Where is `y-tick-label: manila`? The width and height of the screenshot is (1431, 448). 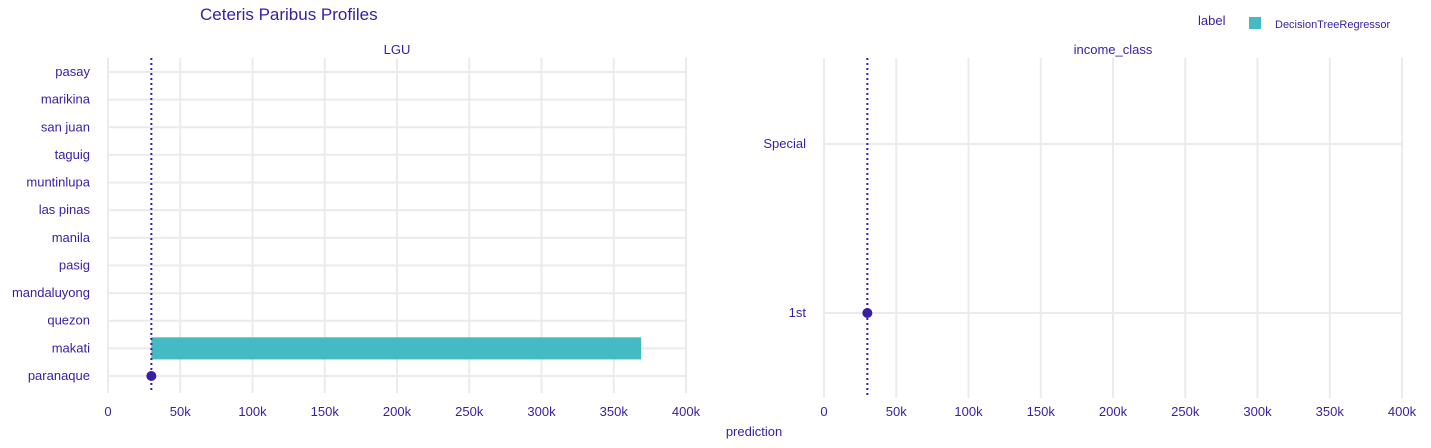
y-tick-label: manila is located at coordinates (71, 237).